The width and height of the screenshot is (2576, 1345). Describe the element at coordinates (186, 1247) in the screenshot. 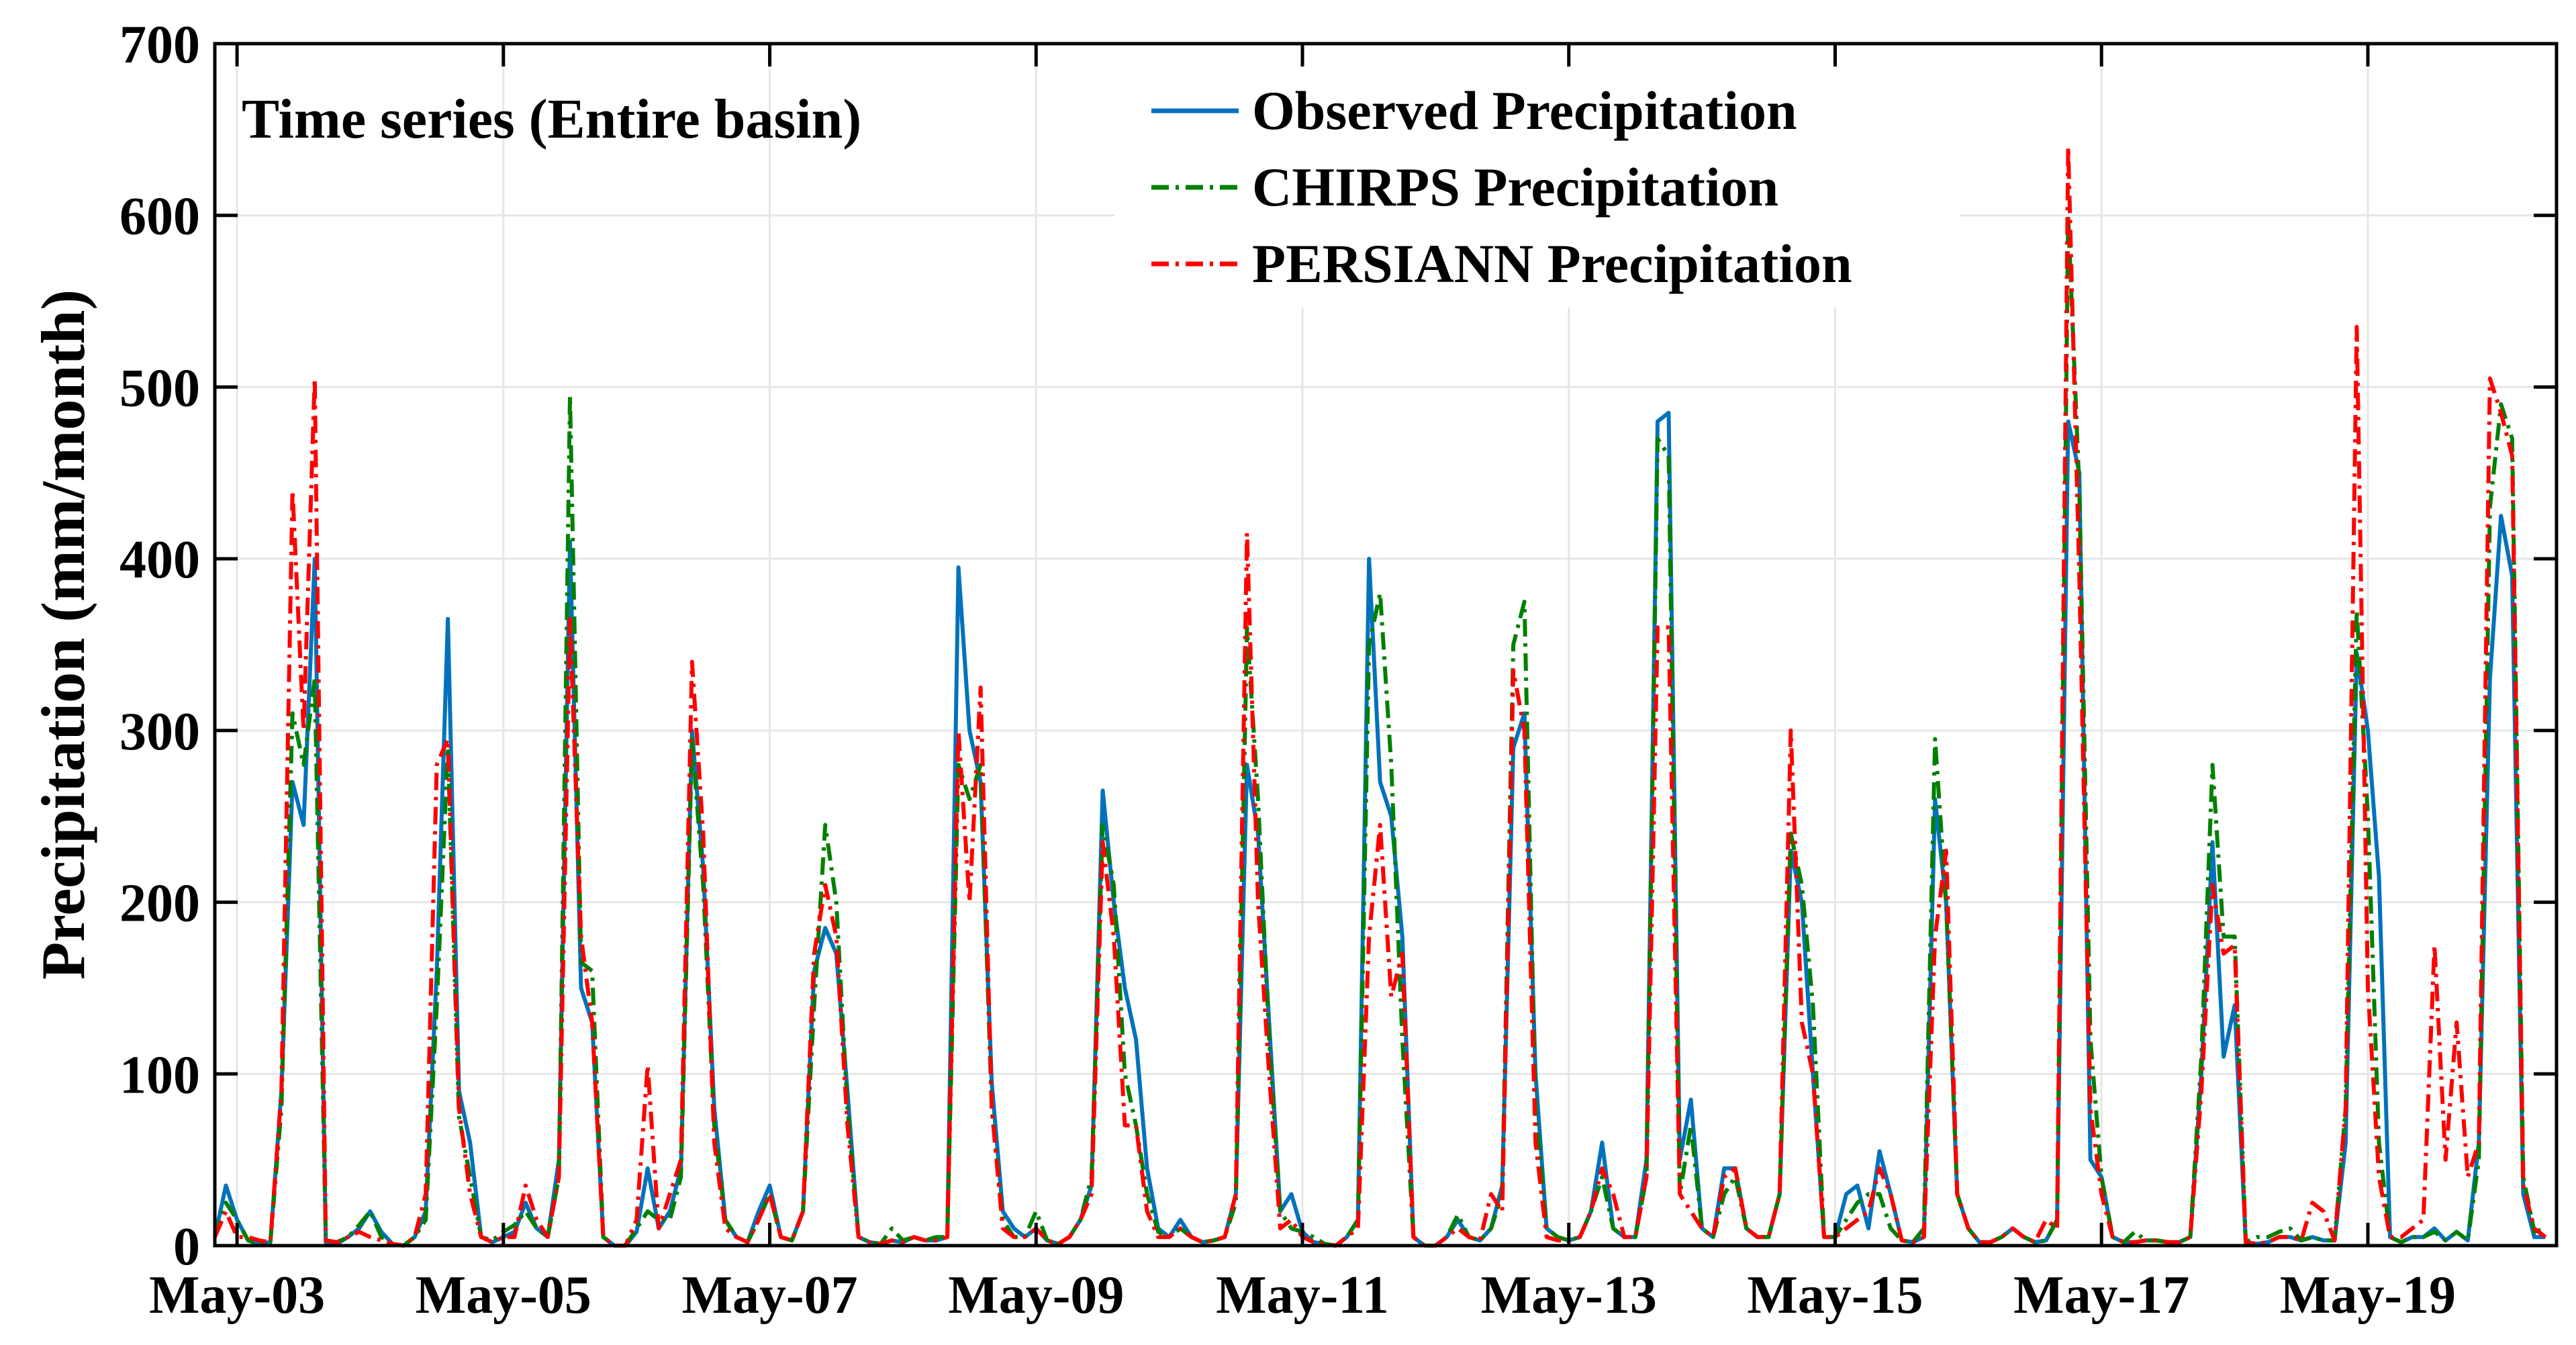

I see `y-tick-label: 0` at that location.